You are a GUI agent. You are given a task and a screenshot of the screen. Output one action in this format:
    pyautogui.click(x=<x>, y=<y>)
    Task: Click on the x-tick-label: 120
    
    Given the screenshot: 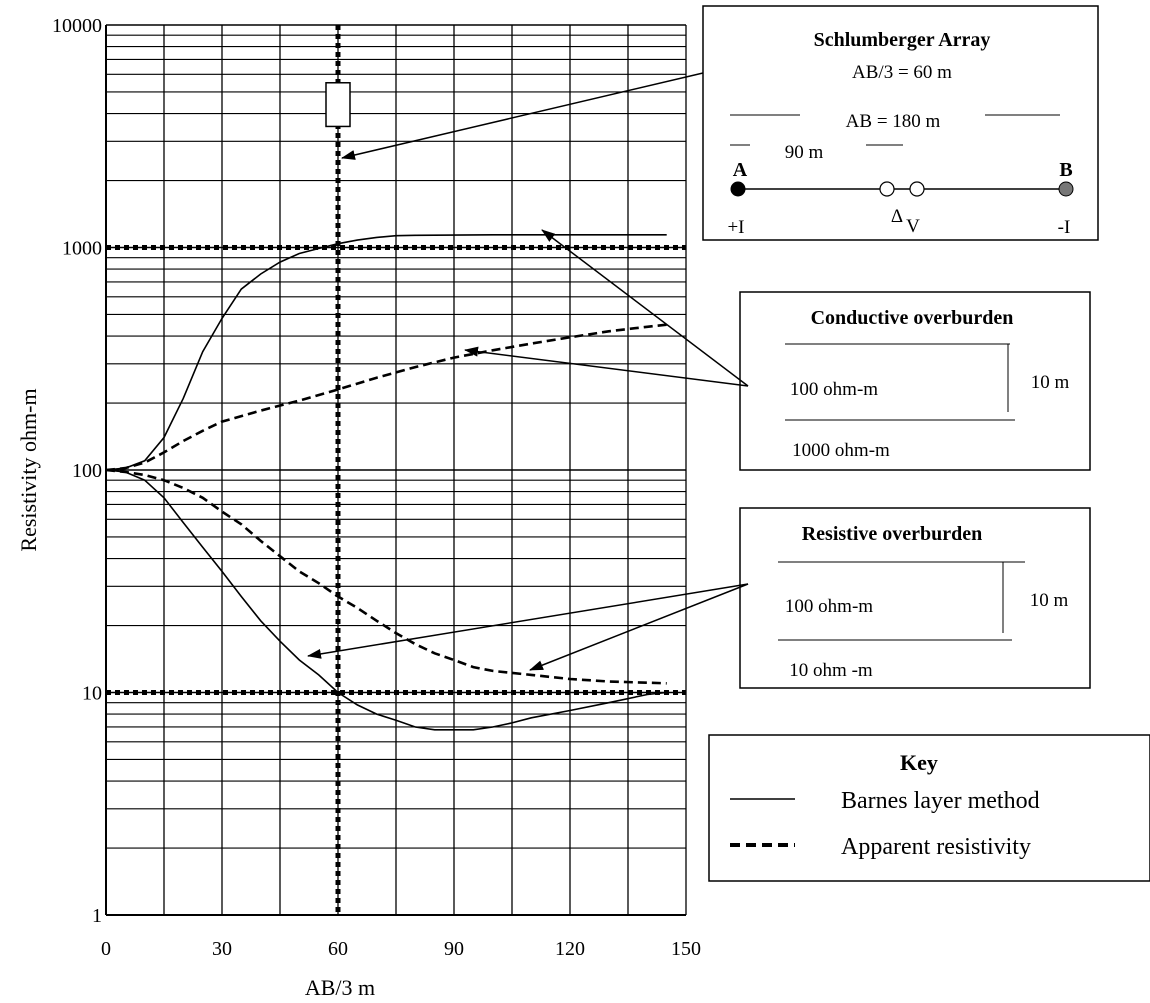 What is the action you would take?
    pyautogui.click(x=570, y=949)
    